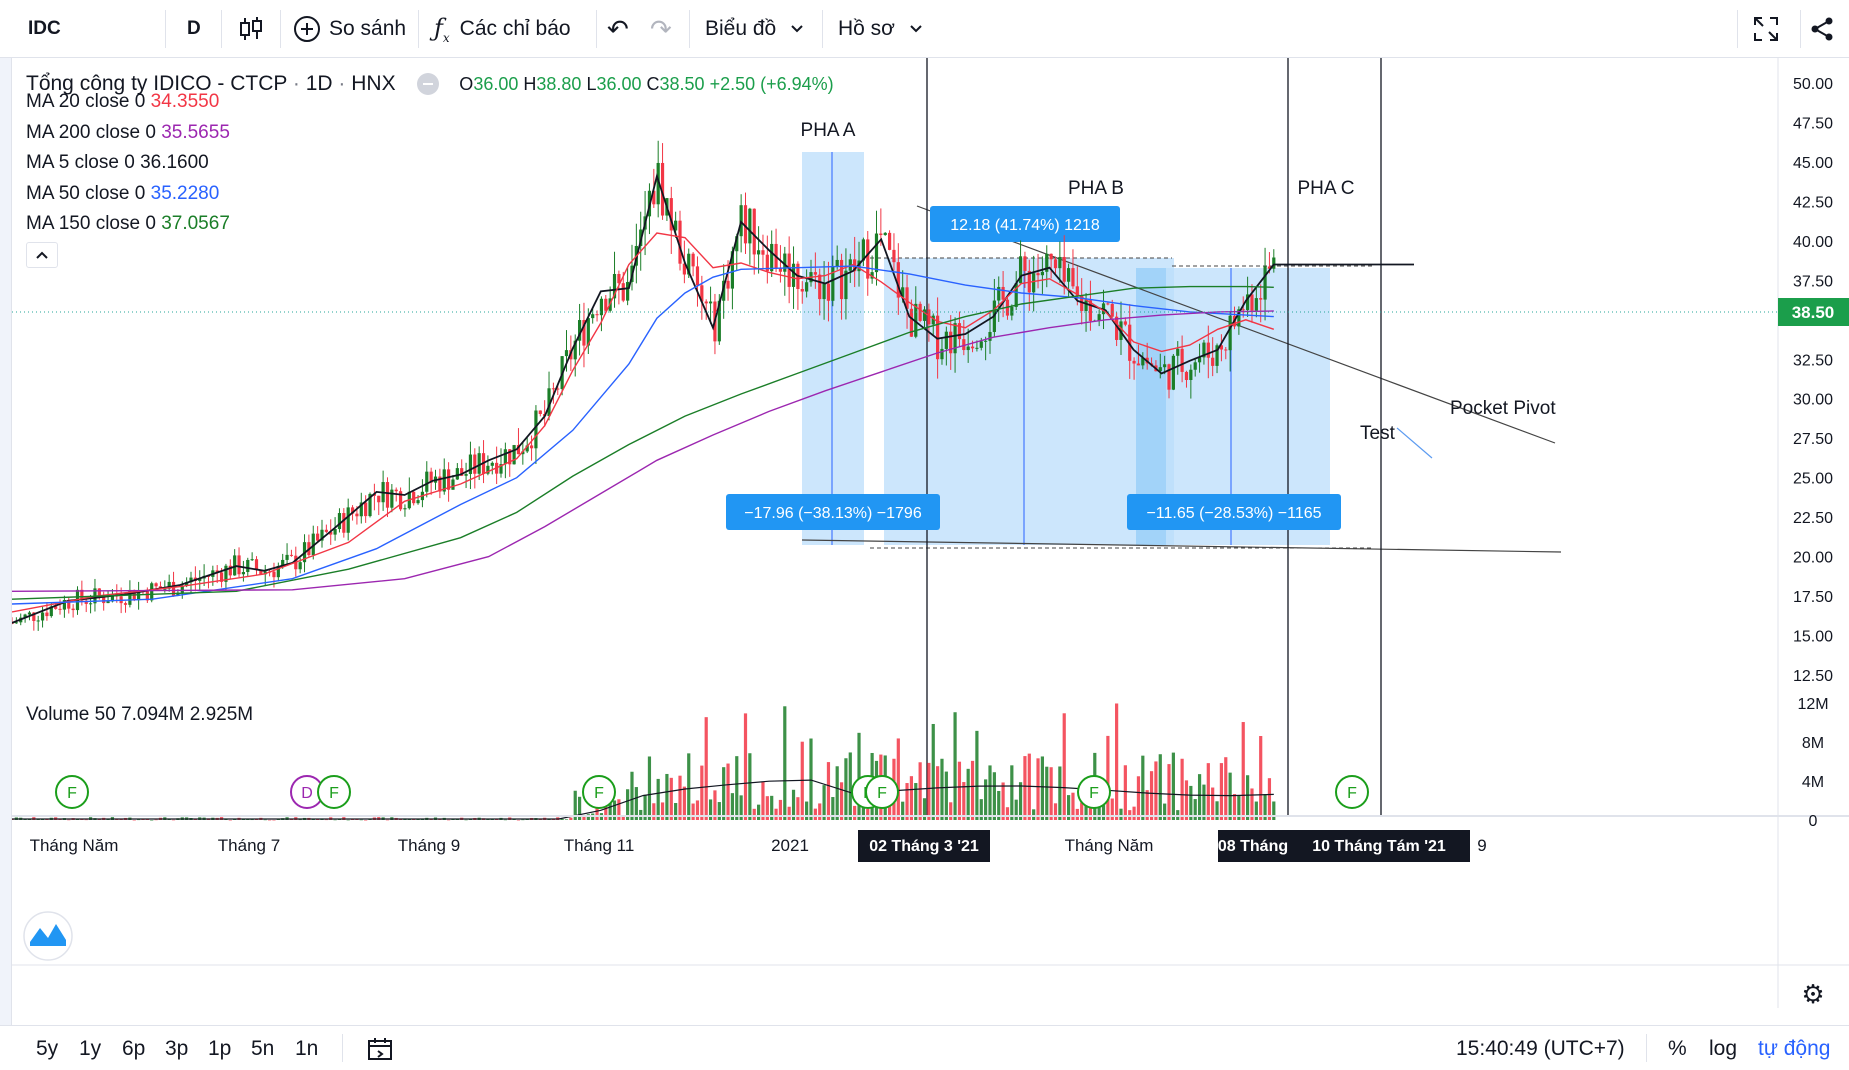 This screenshot has width=1849, height=1070. I want to click on volume-legend: Volume 50 7.094M 2.925M, so click(139, 715).